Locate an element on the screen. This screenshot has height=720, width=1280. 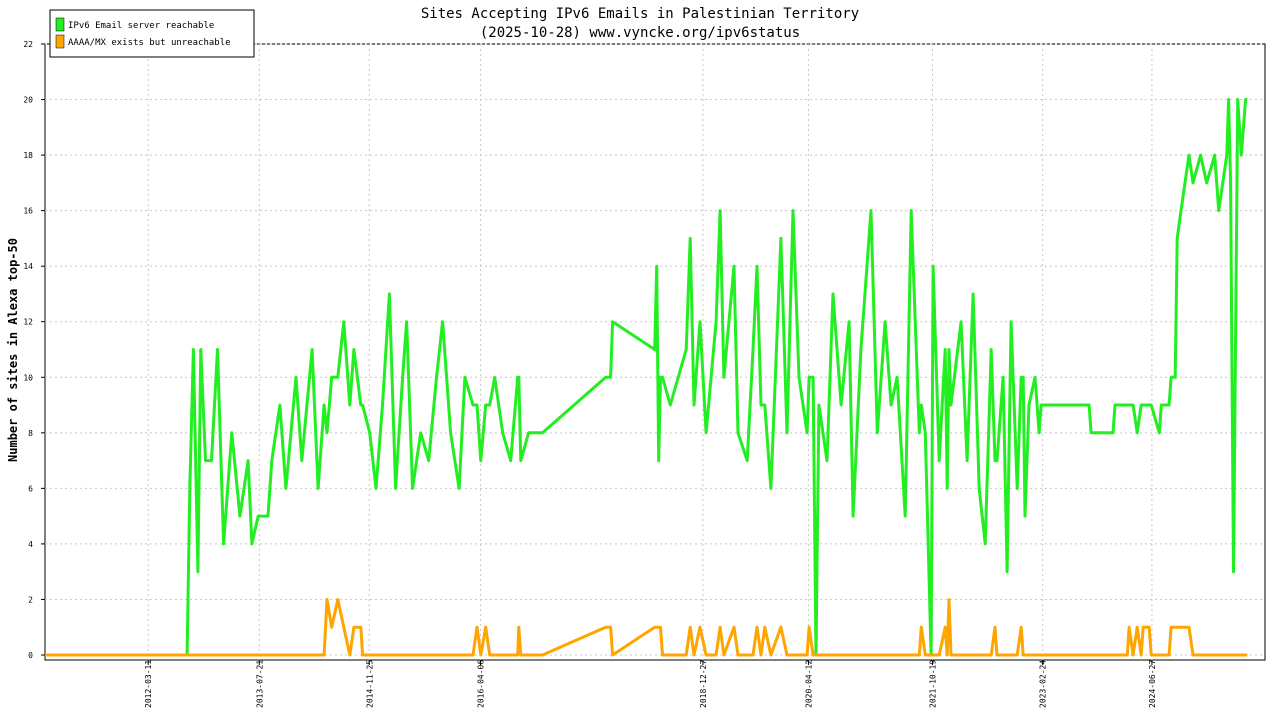
y-tick-label: 4 is located at coordinates (30, 544).